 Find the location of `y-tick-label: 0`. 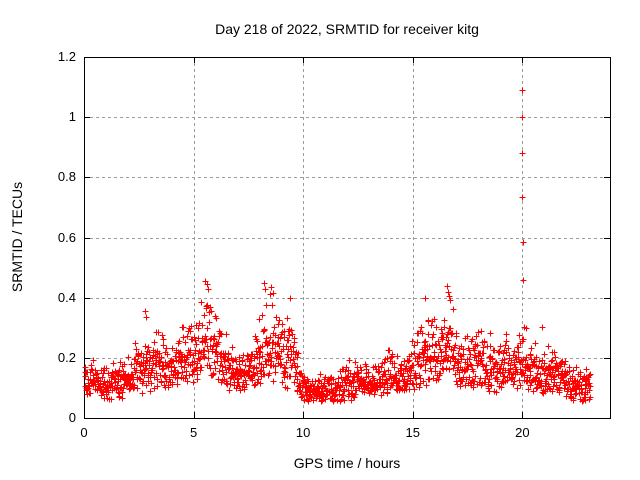

y-tick-label: 0 is located at coordinates (72, 417).